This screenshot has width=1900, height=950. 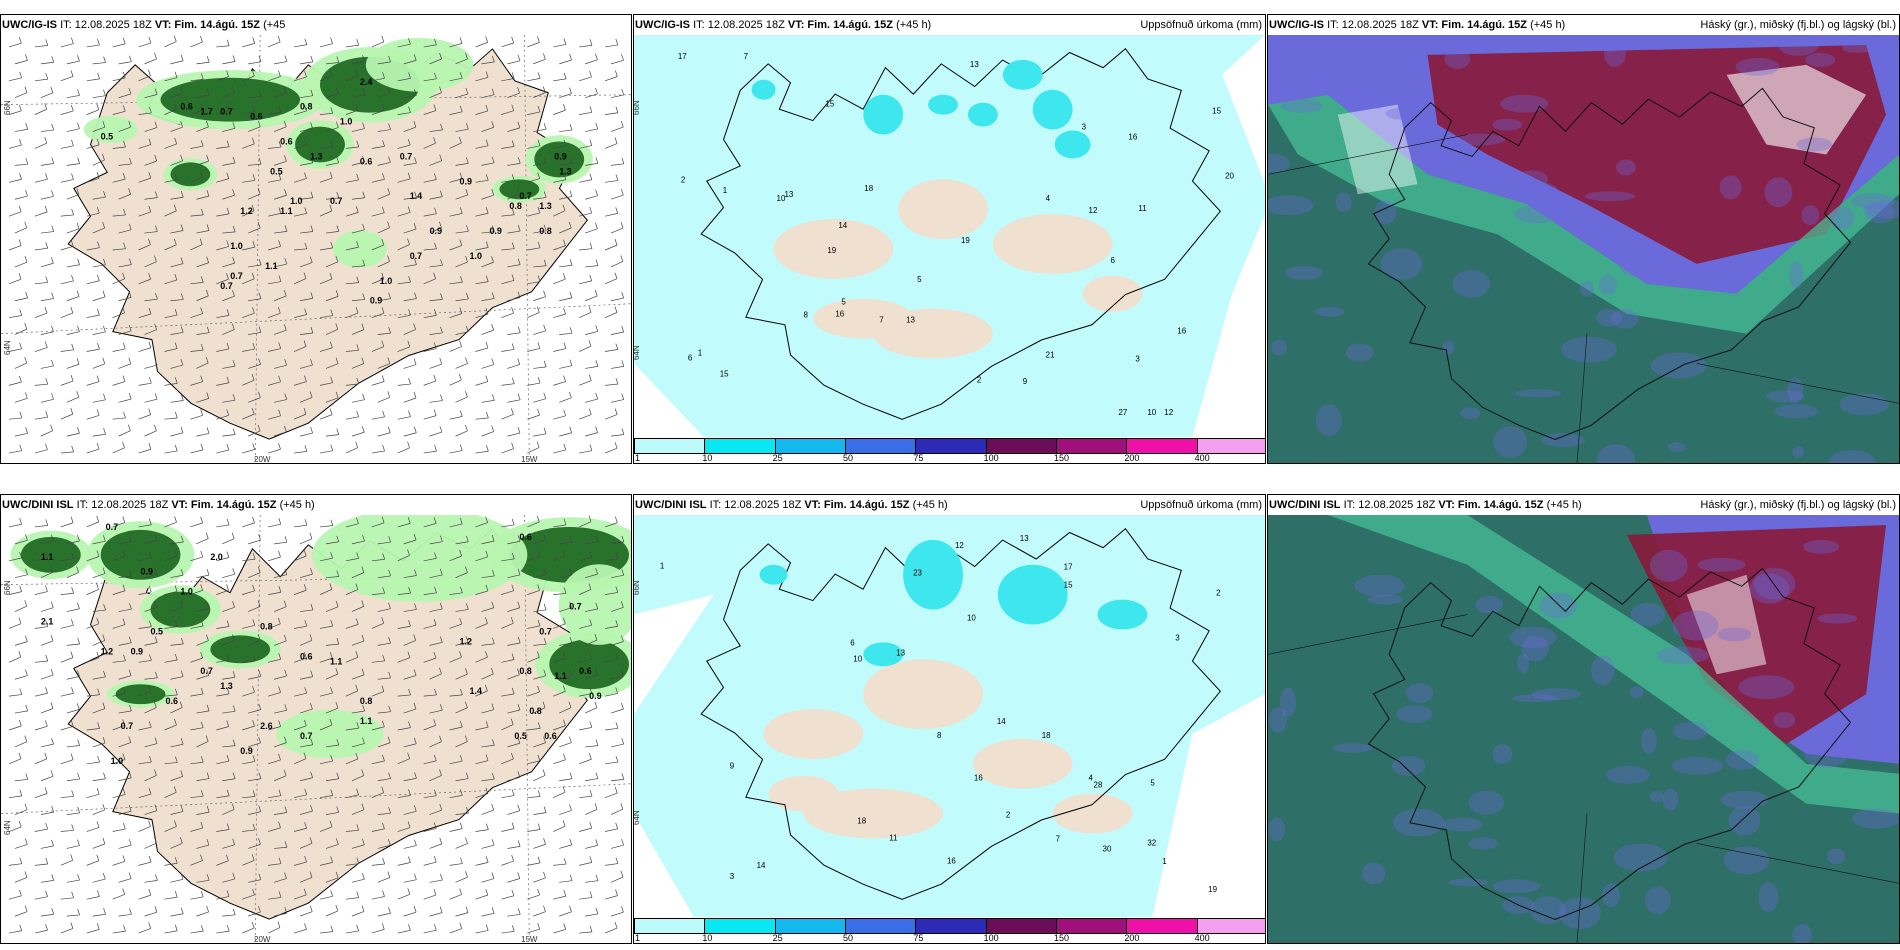 I want to click on colorbar-tick-label: 50, so click(x=848, y=938).